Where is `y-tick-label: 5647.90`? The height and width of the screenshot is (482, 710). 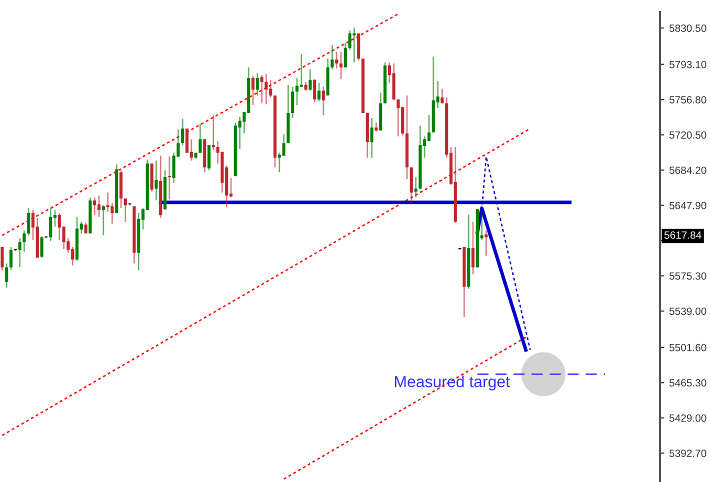 y-tick-label: 5647.90 is located at coordinates (687, 206).